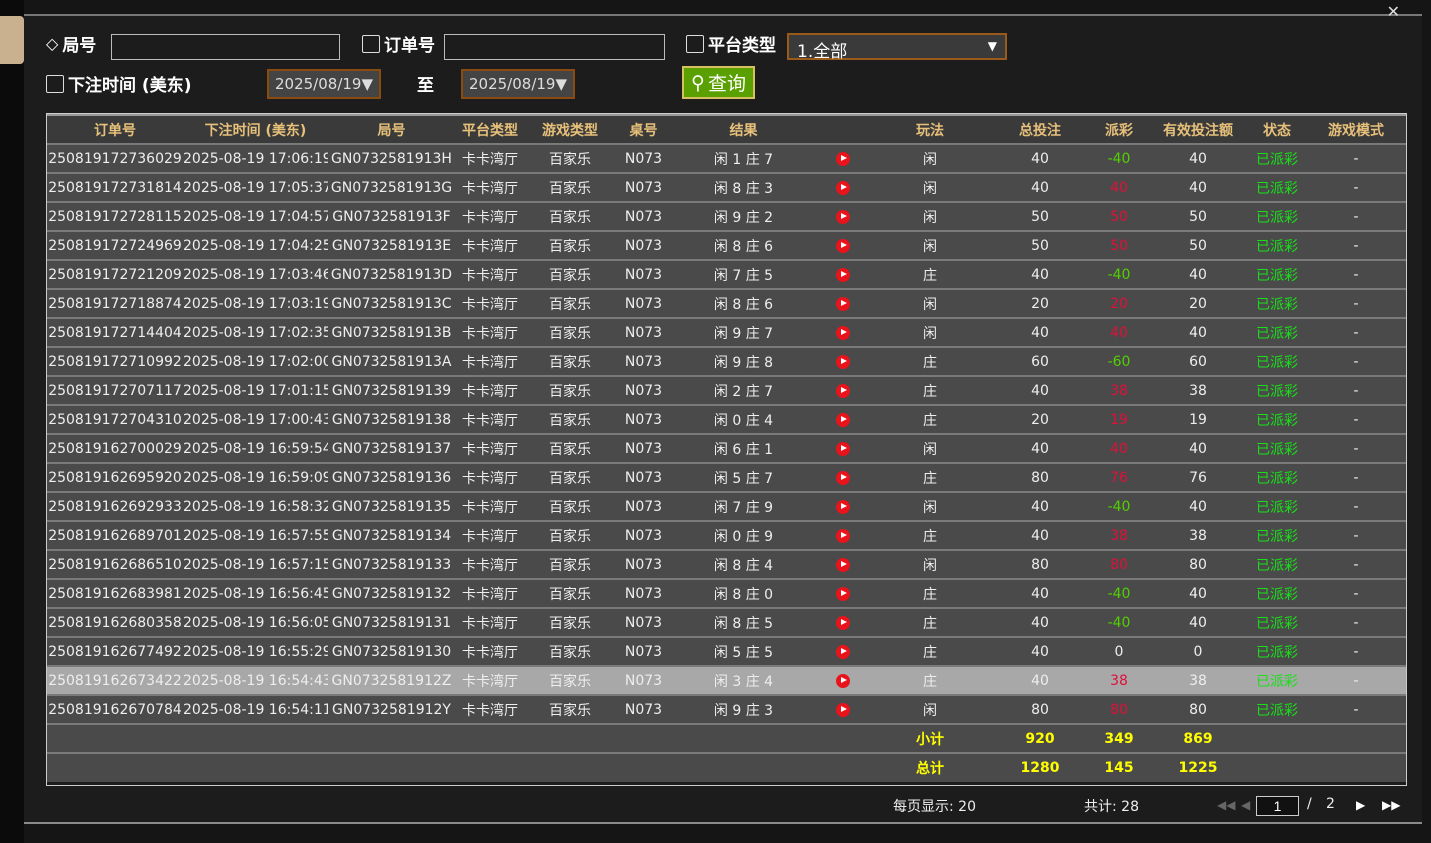  What do you see at coordinates (1393, 11) in the screenshot?
I see `close-icon: ✕` at bounding box center [1393, 11].